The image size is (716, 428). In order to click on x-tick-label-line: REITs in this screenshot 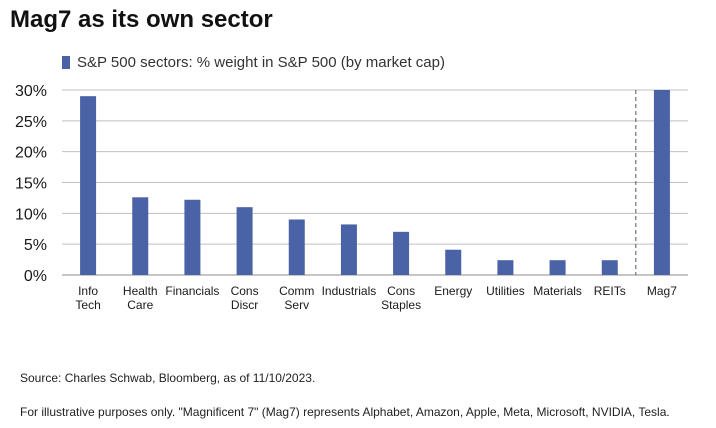, I will do `click(610, 291)`.